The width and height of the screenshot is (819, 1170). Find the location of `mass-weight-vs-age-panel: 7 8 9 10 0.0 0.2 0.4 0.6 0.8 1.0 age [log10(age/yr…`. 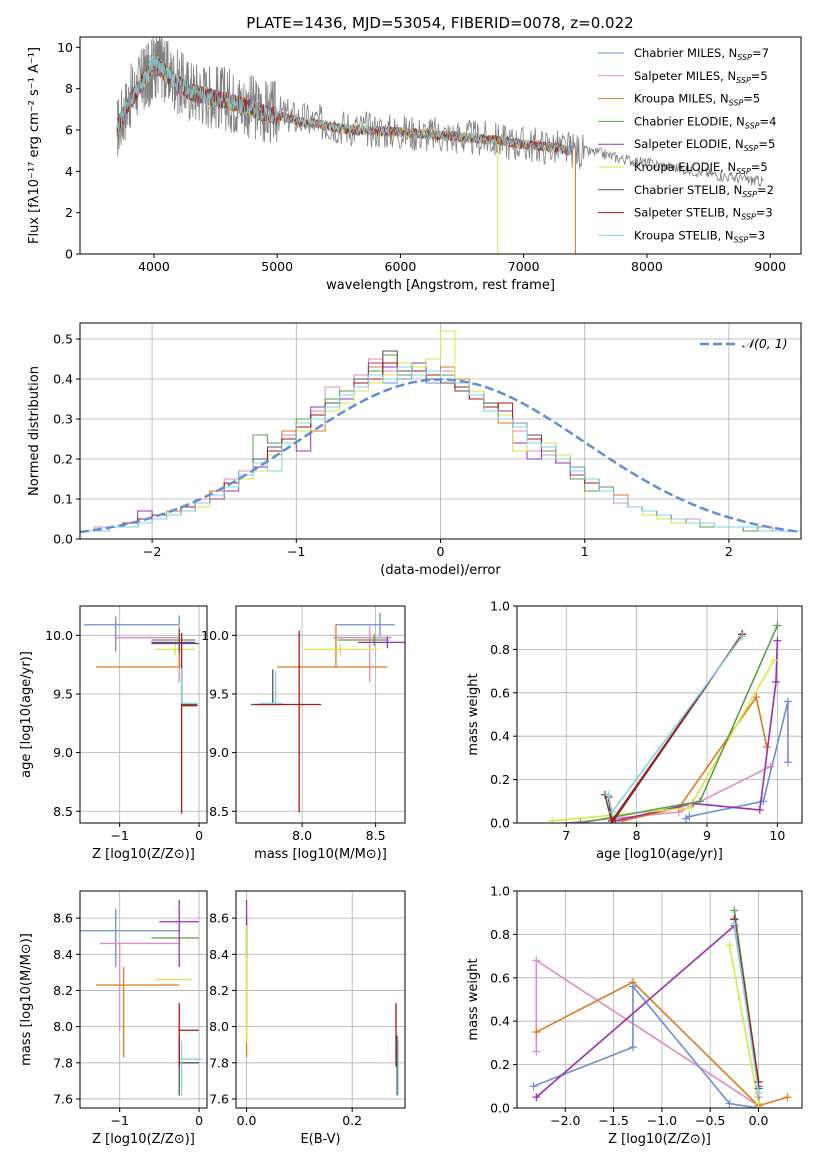

mass-weight-vs-age-panel: 7 8 9 10 0.0 0.2 0.4 0.6 0.8 1.0 age [log10(age/yr… is located at coordinates (634, 730).